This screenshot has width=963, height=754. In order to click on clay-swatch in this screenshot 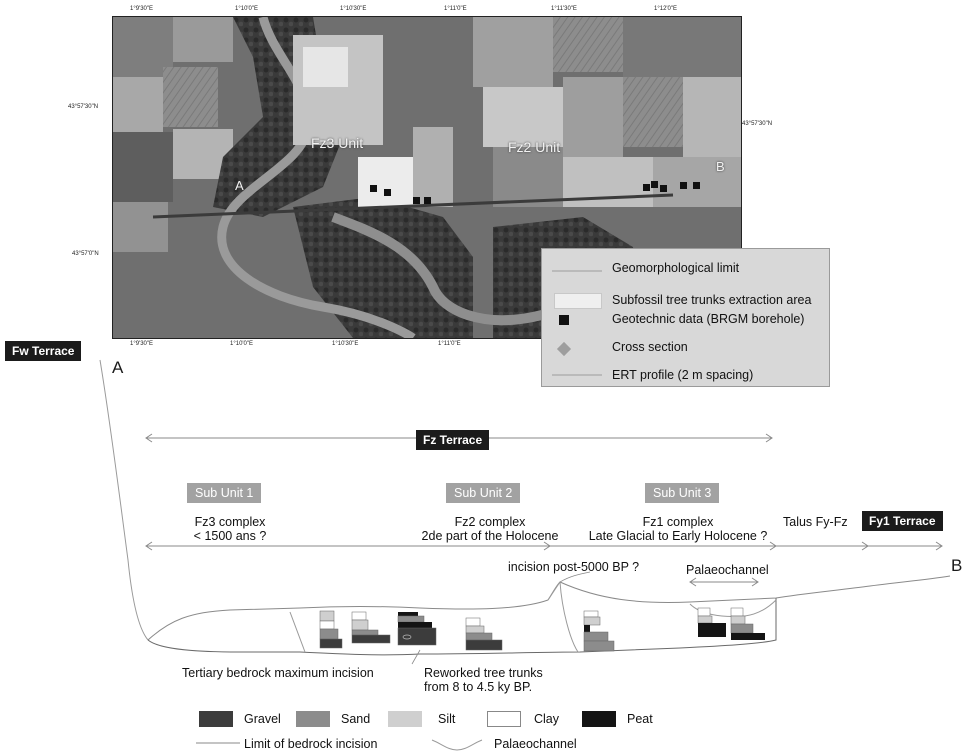, I will do `click(504, 719)`.